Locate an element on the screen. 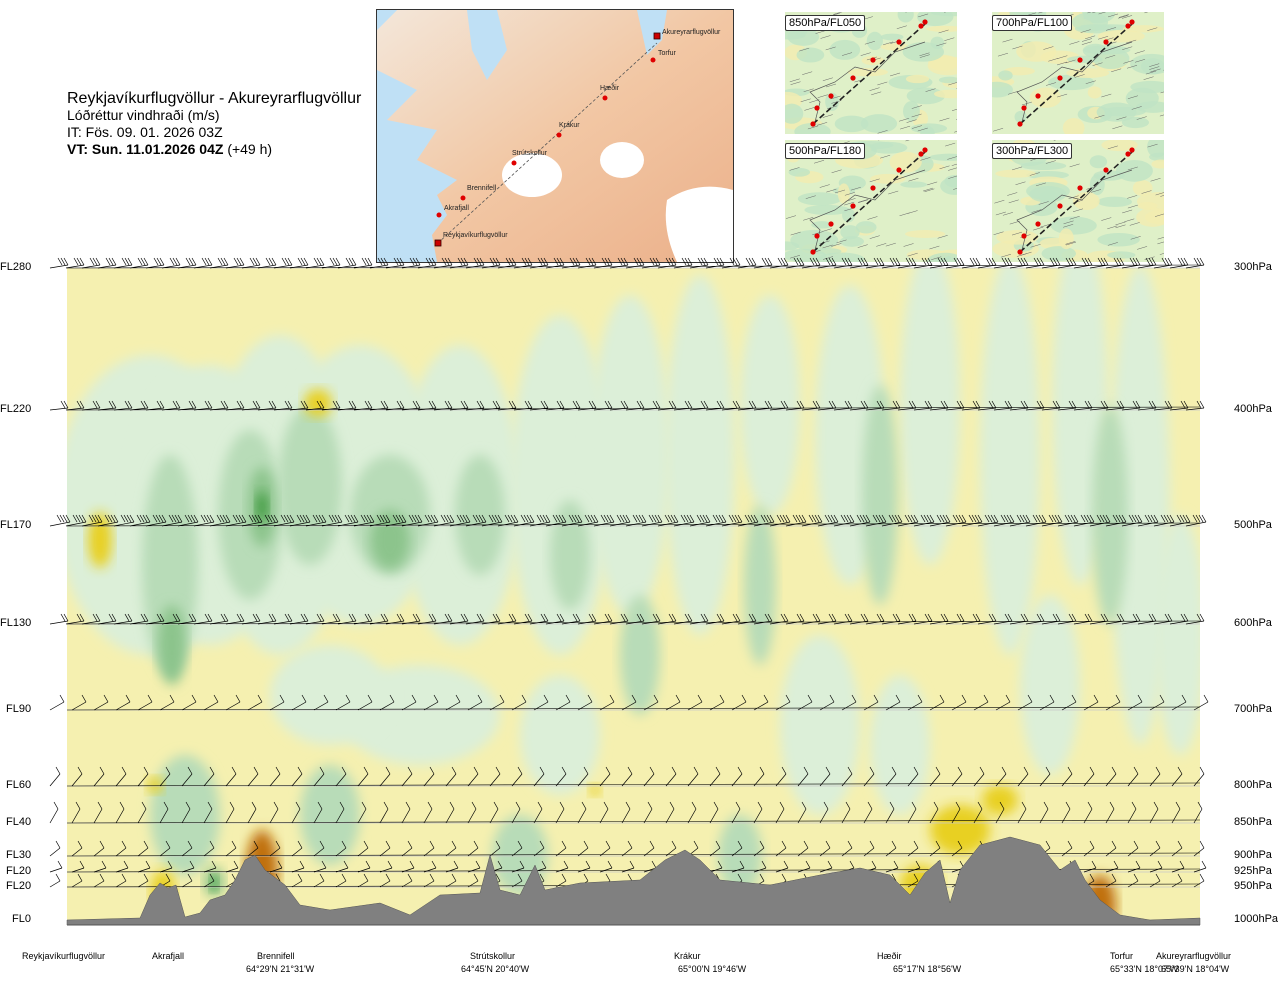 This screenshot has width=1280, height=981. rising-region-mid is located at coordinates (330, 815).